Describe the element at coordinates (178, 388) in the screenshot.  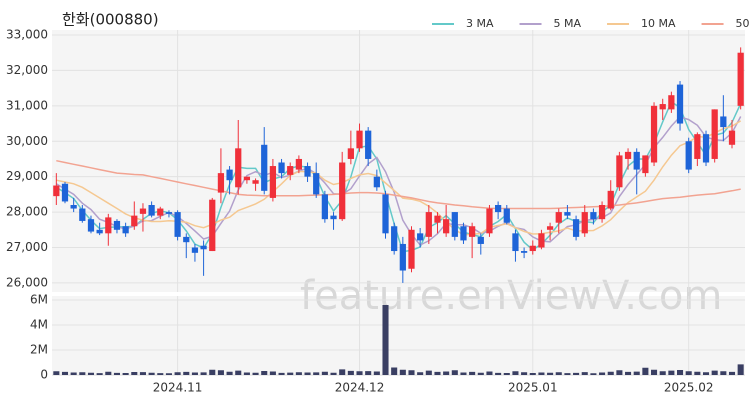
I see `x-tick-label: 2024.11` at that location.